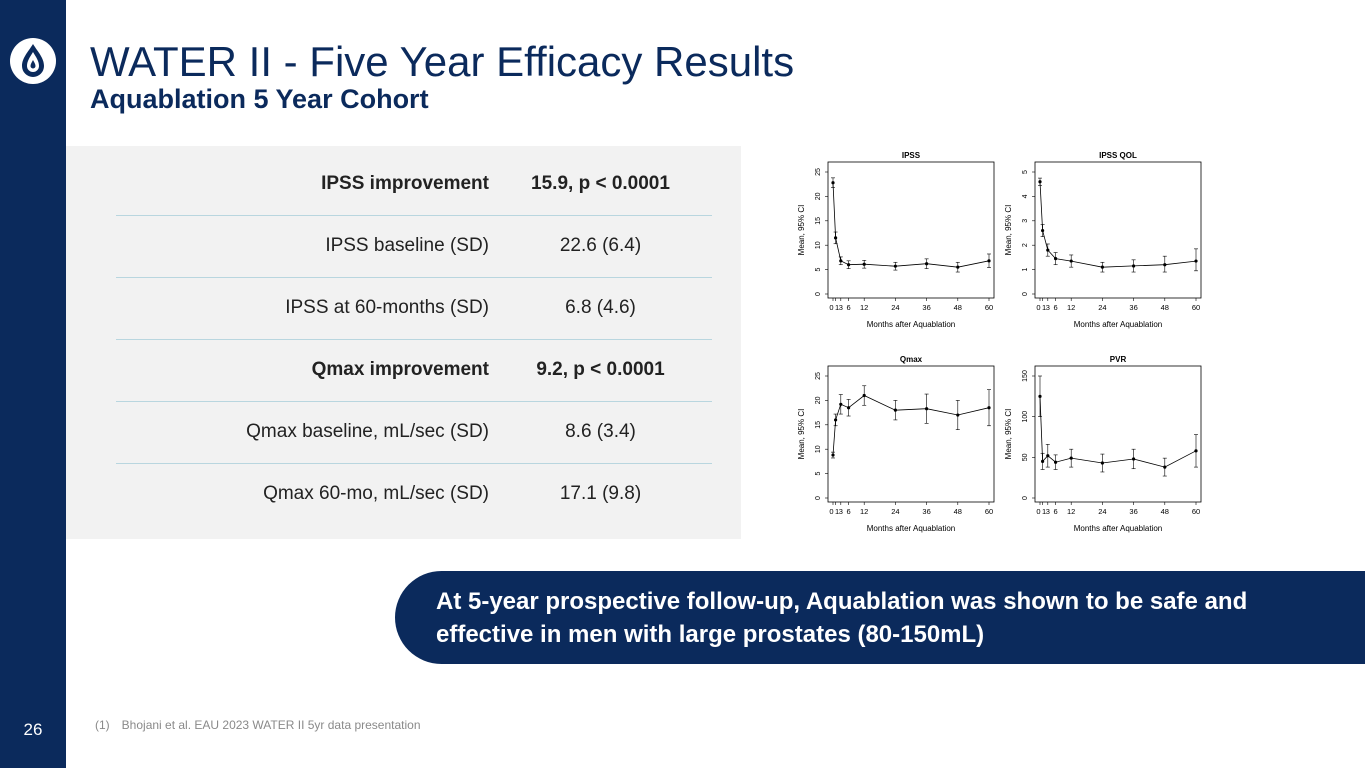 The width and height of the screenshot is (1365, 768). I want to click on row-label: IPSS at 60-months (SD), so click(387, 307).